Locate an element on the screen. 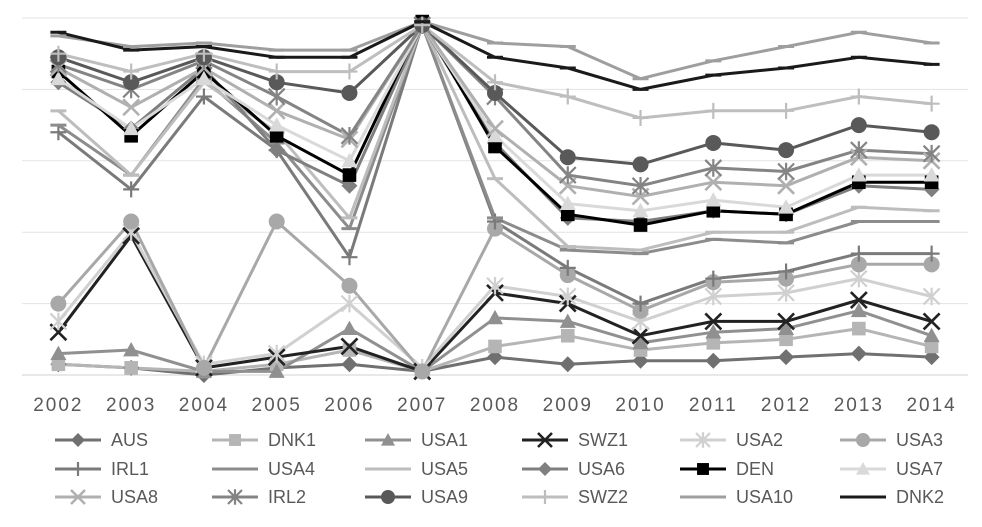  data-point-irl1-2006 is located at coordinates (349, 257).